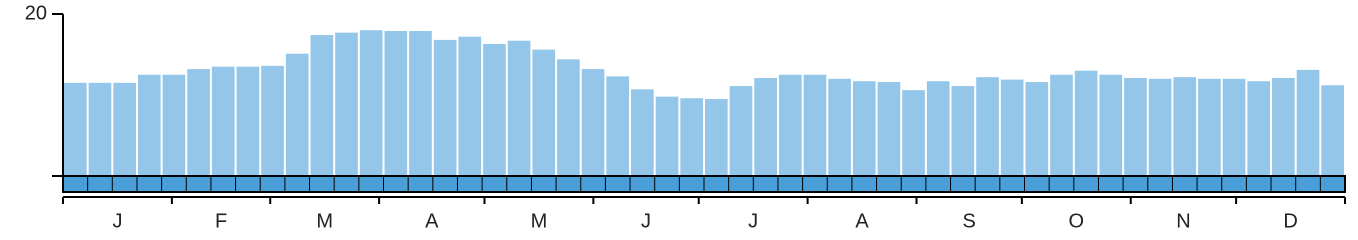  What do you see at coordinates (969, 221) in the screenshot?
I see `x-tick-label: S` at bounding box center [969, 221].